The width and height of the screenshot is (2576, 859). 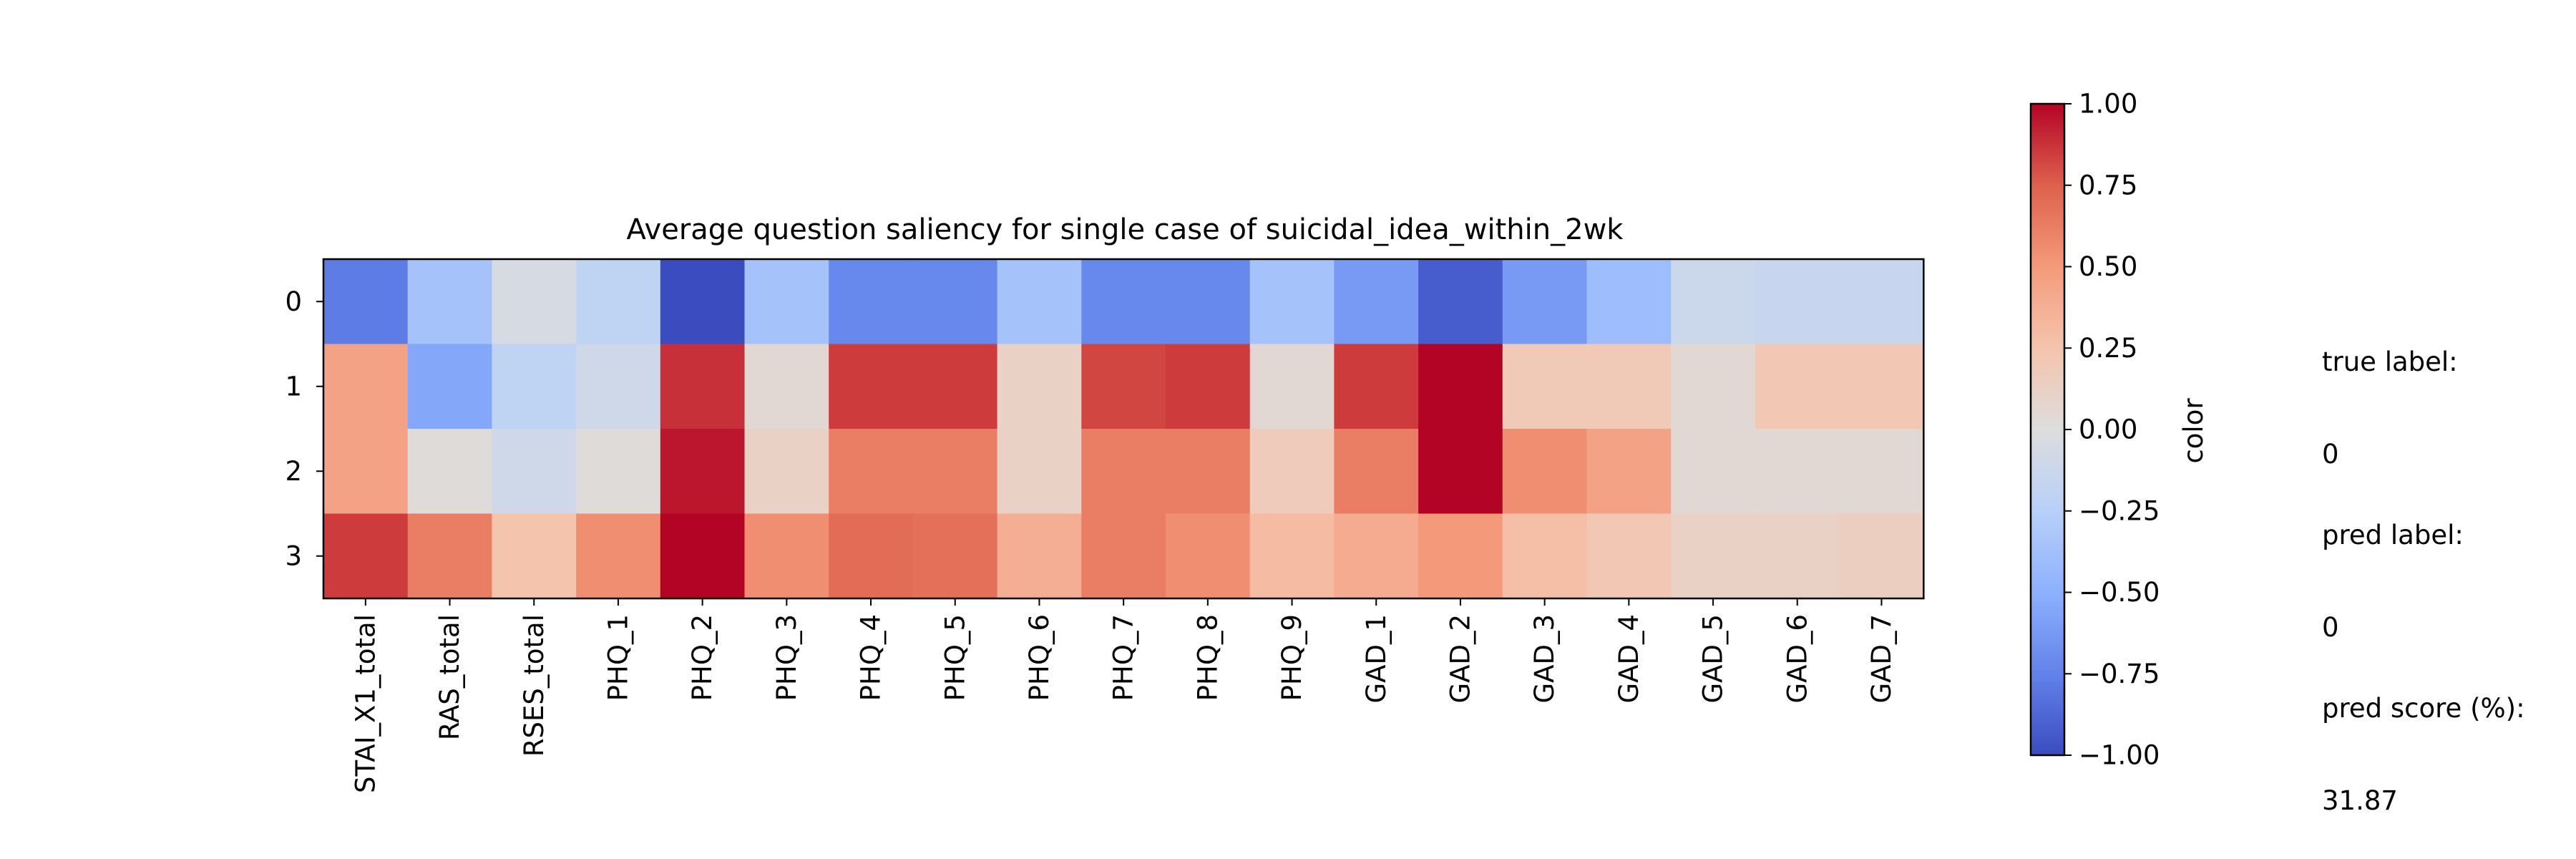 I want to click on x-tick-label: PHQ_2, so click(x=702, y=657).